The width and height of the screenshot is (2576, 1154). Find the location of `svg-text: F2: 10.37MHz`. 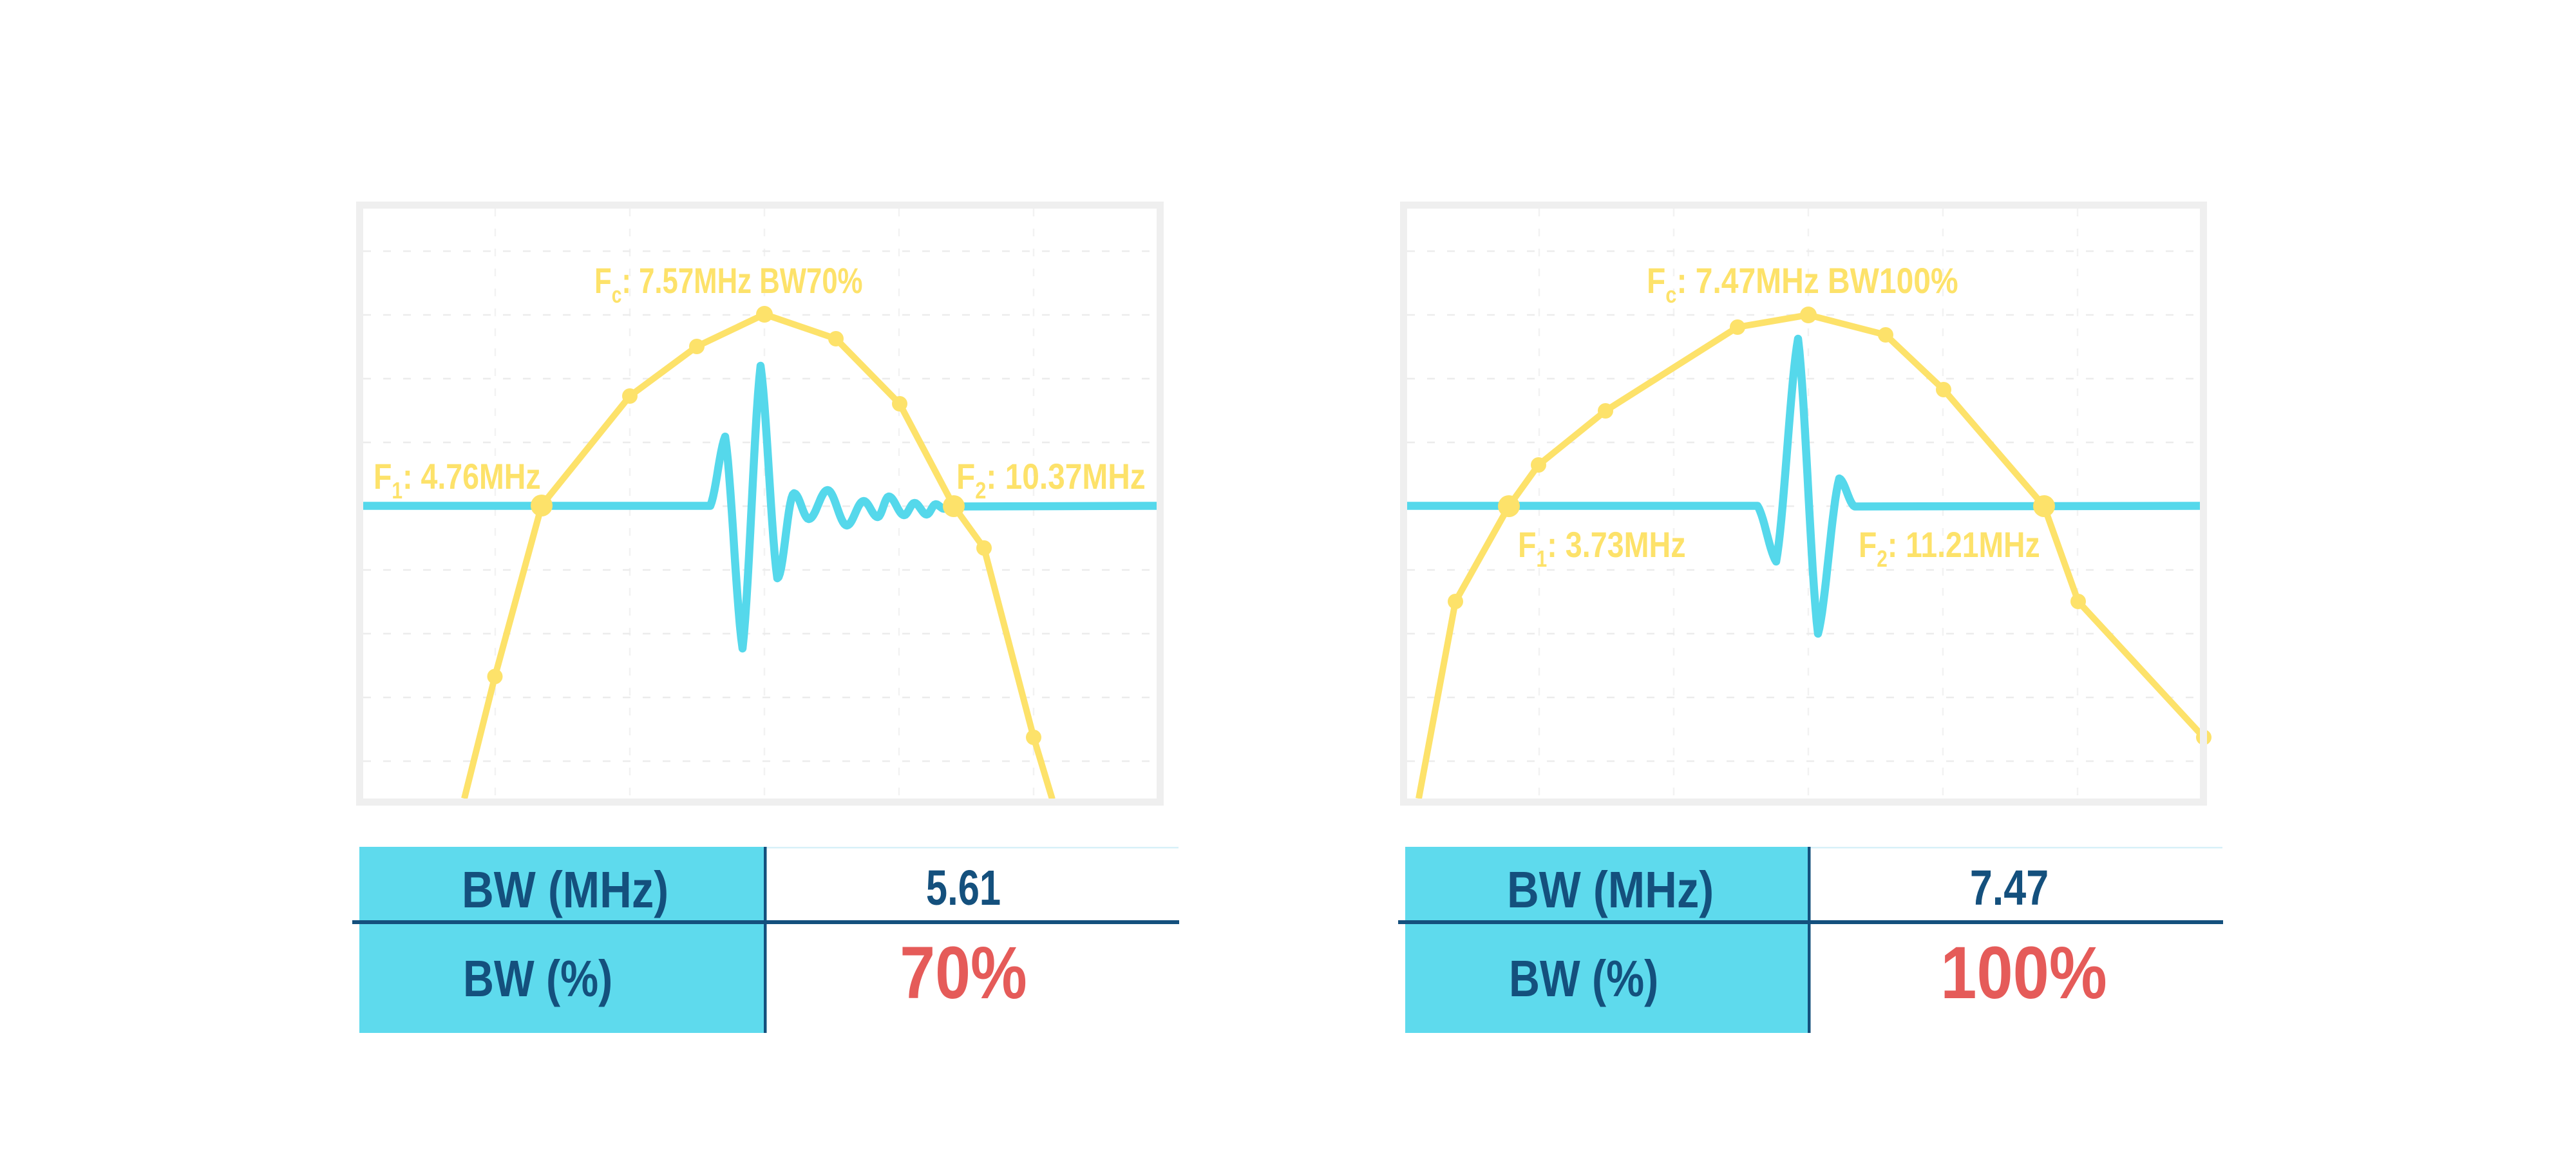

svg-text: F2: 10.37MHz is located at coordinates (1051, 480).